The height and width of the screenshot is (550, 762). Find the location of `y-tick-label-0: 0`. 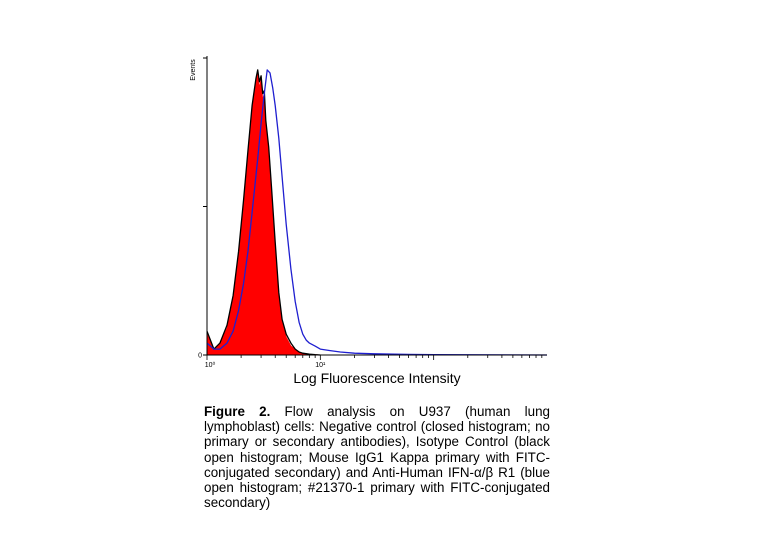

y-tick-label-0: 0 is located at coordinates (200, 356).